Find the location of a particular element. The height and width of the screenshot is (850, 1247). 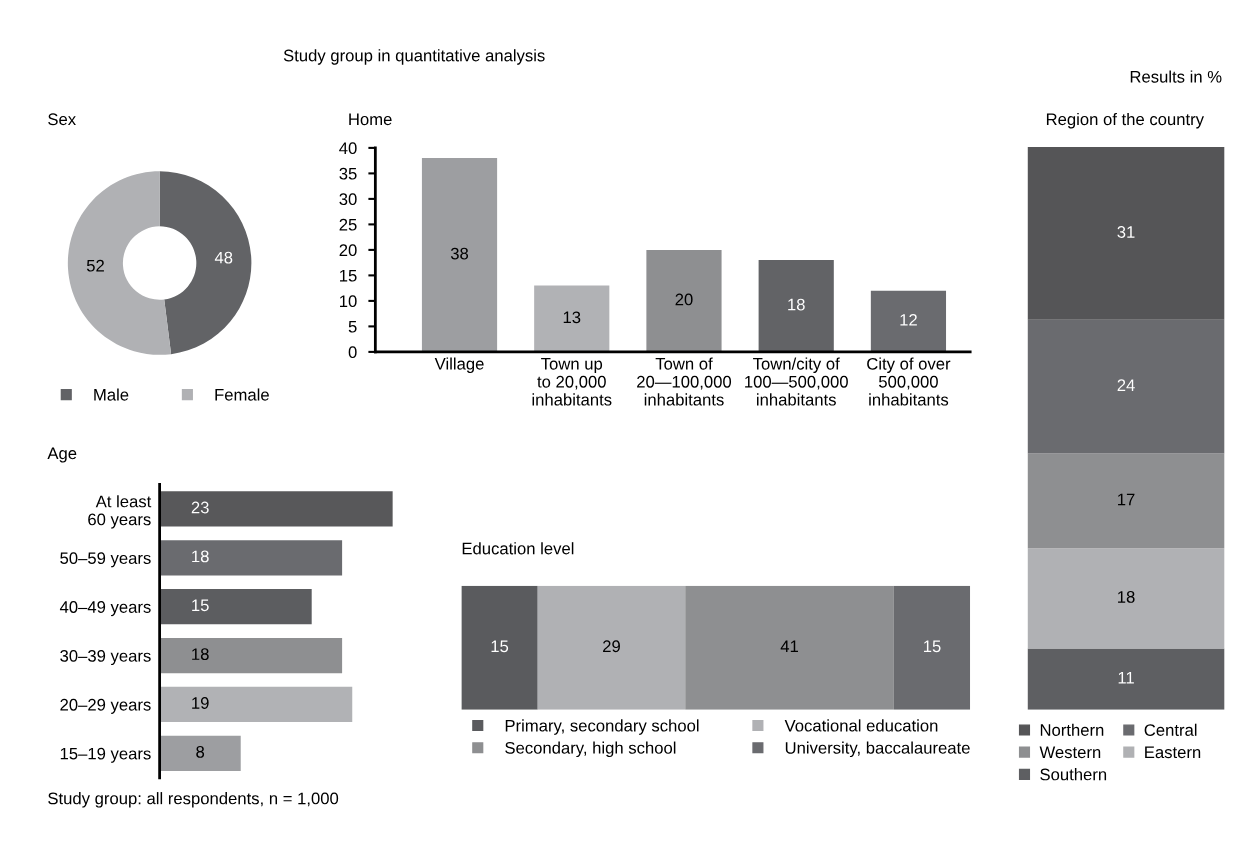

data-label: 11 is located at coordinates (1126, 677).